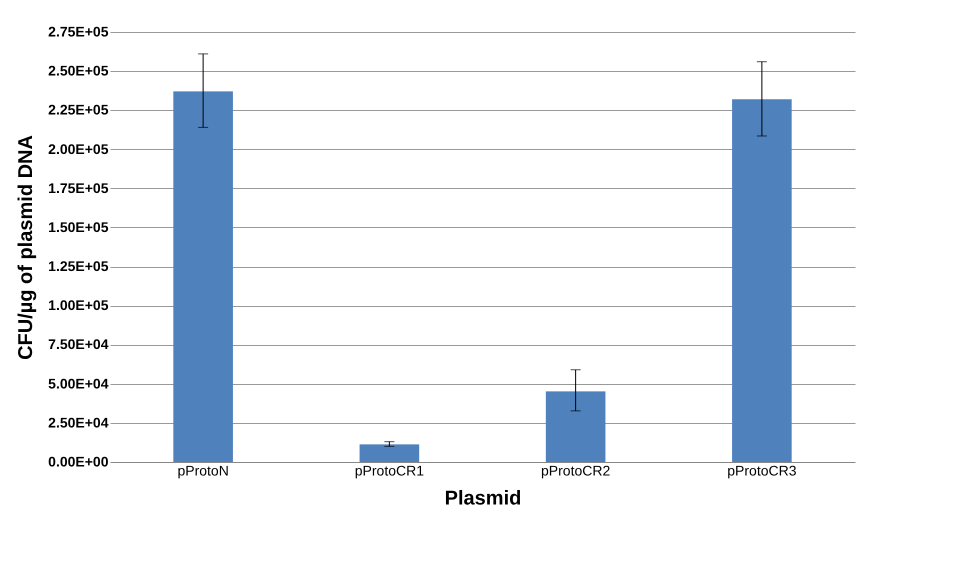  What do you see at coordinates (78, 305) in the screenshot?
I see `y-tick-label: 1.00E+05` at bounding box center [78, 305].